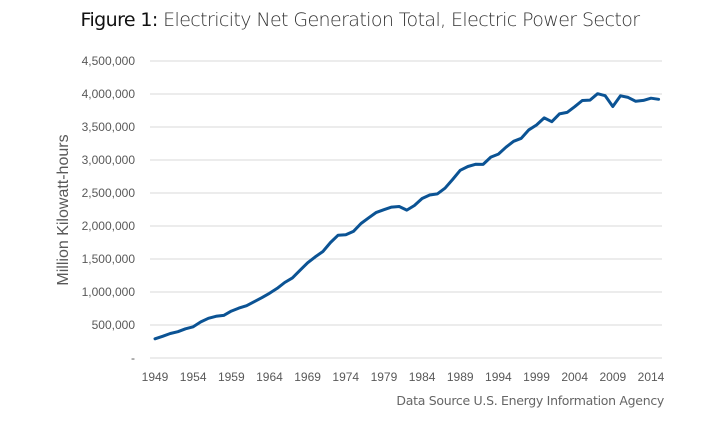  I want to click on x-tick-label: 1954, so click(193, 377).